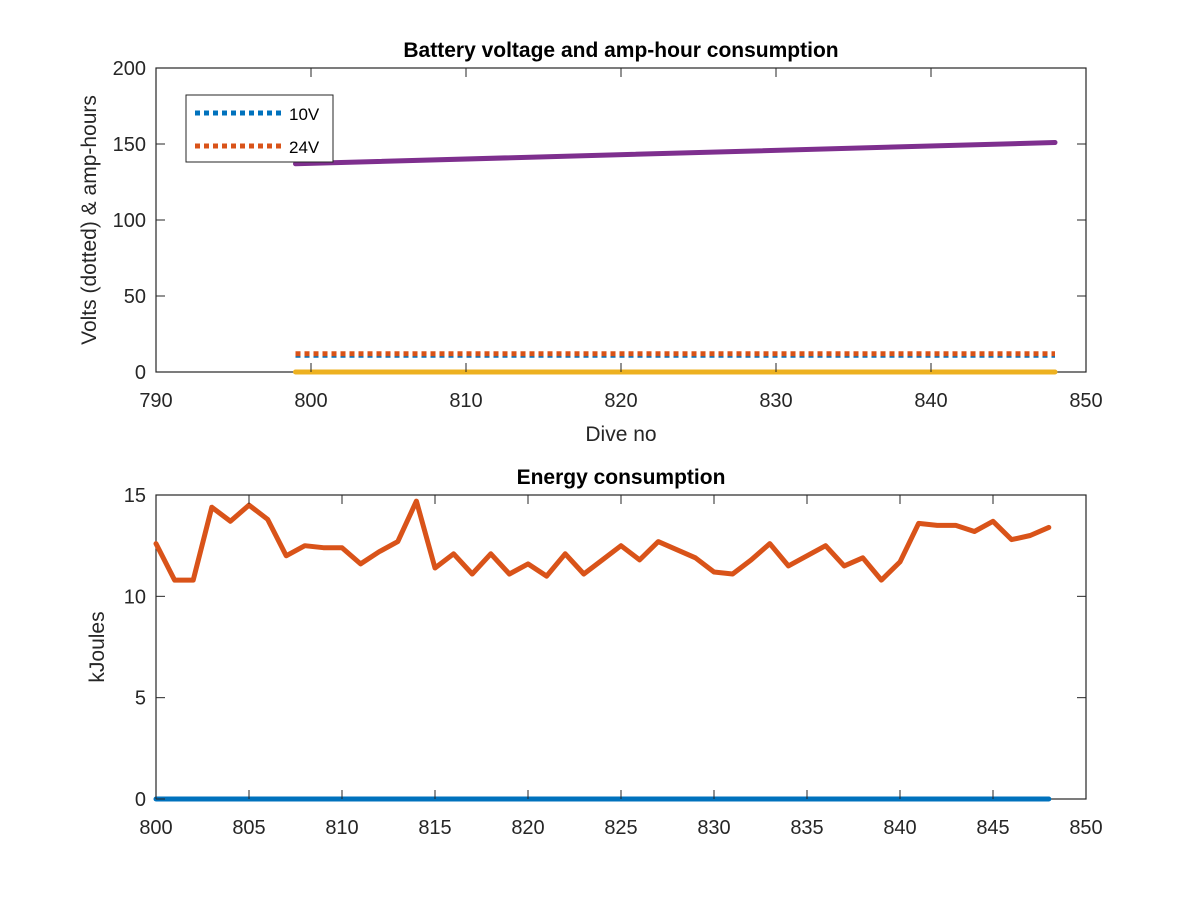 This screenshot has height=900, width=1200. I want to click on energy-chart-x-tick-label: 815, so click(434, 828).